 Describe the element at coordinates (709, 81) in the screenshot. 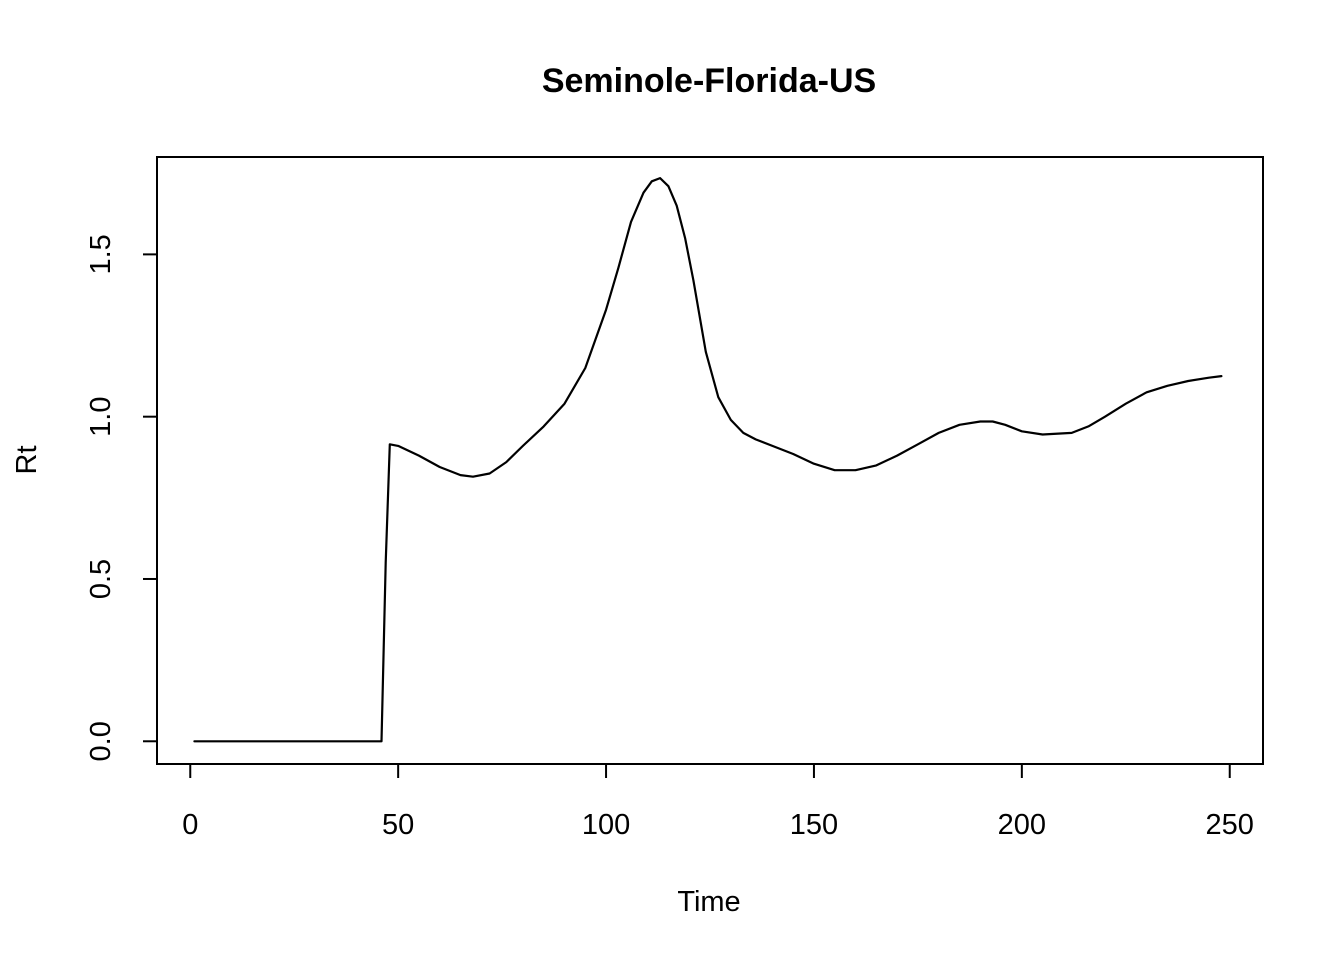

I see `chart-title: Seminole-Florida-US` at that location.